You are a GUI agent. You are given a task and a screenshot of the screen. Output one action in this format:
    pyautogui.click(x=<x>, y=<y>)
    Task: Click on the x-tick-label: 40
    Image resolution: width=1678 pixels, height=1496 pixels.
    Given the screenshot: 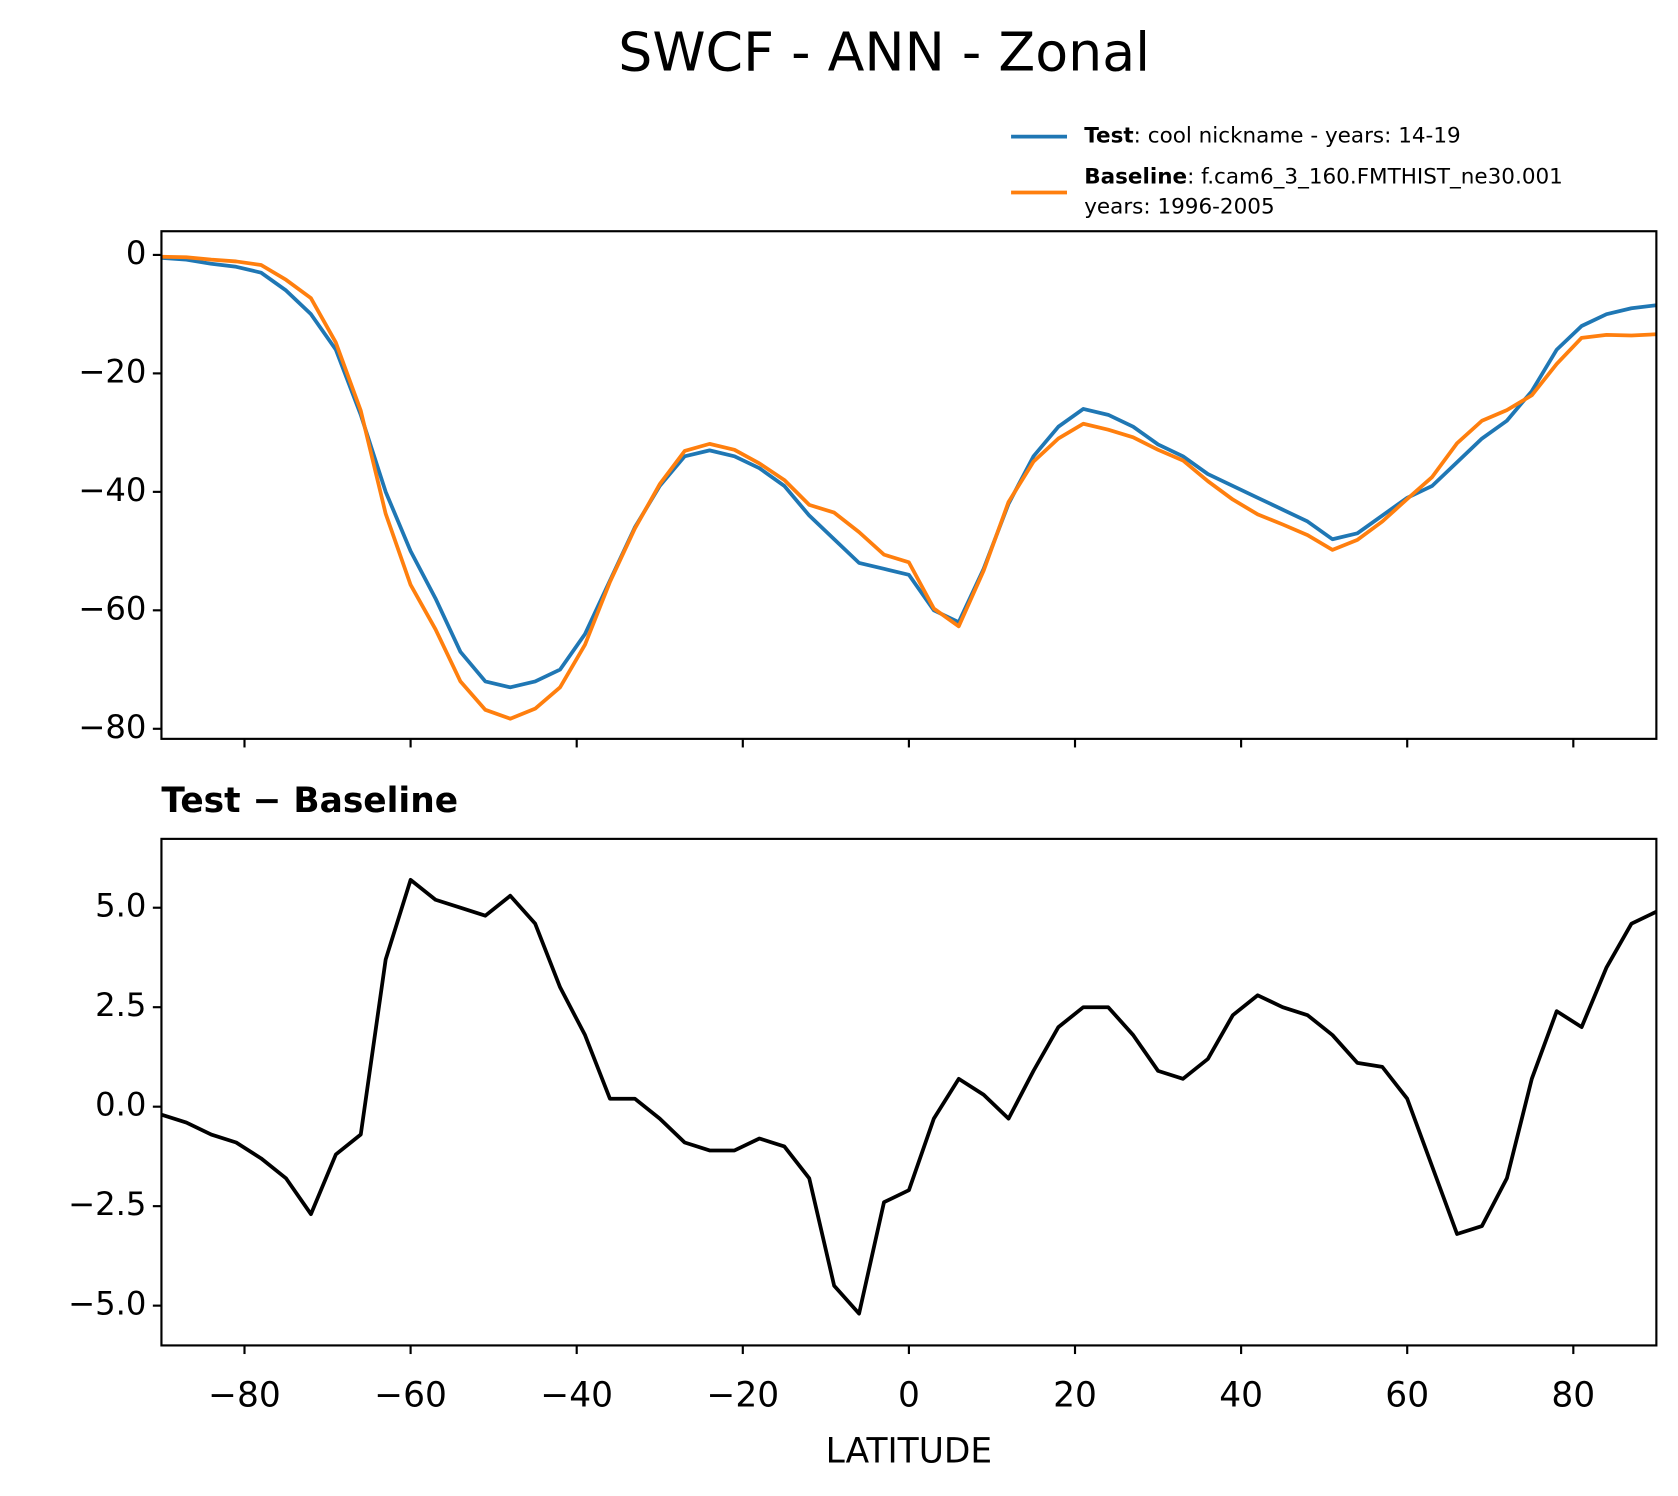 What is the action you would take?
    pyautogui.click(x=1241, y=1396)
    